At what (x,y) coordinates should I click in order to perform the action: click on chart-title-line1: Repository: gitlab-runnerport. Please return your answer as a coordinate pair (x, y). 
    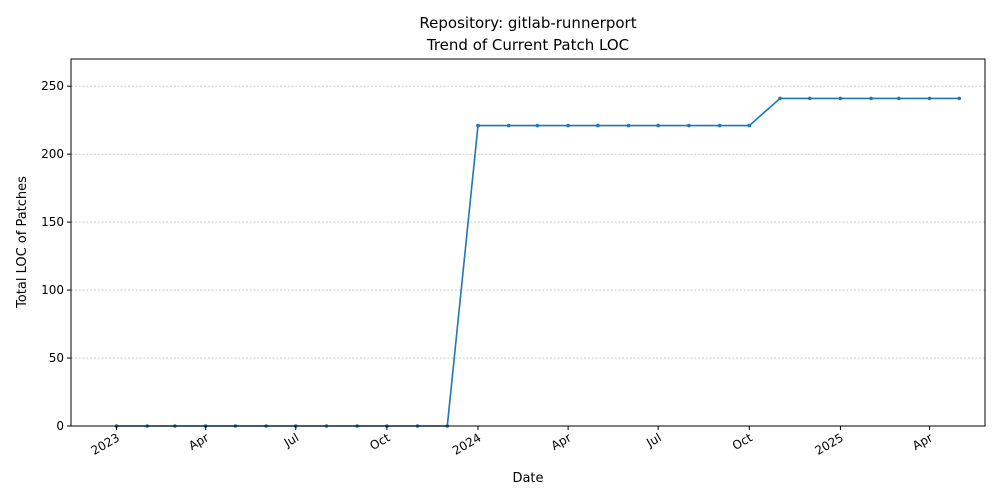
    Looking at the image, I should click on (527, 23).